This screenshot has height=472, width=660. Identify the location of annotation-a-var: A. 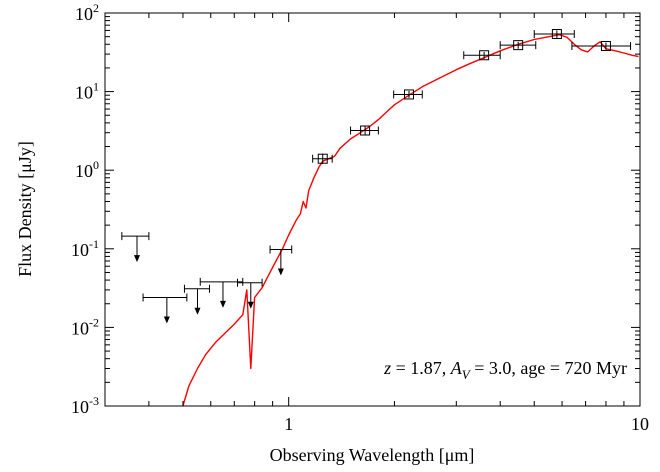
(456, 368).